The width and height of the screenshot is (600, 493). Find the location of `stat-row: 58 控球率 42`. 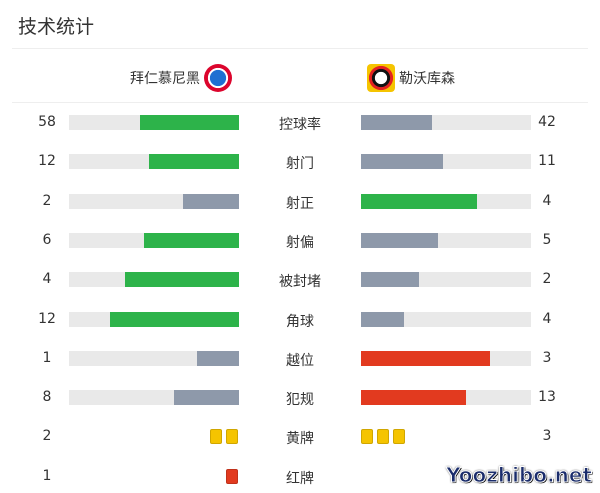

stat-row: 58 控球率 42 is located at coordinates (300, 123).